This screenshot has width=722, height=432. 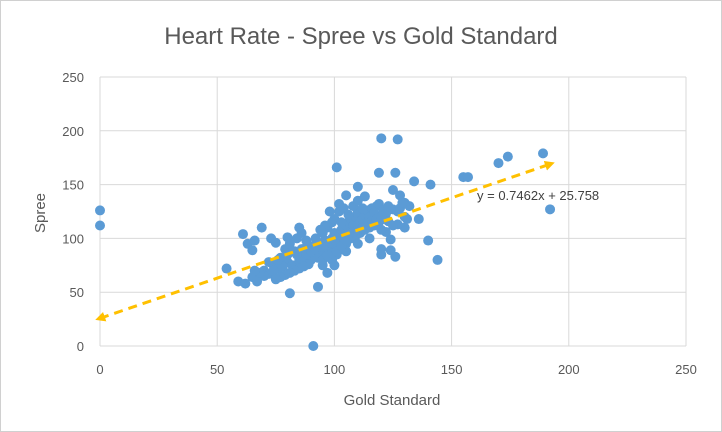 What do you see at coordinates (73, 185) in the screenshot?
I see `y-tick-label: 150` at bounding box center [73, 185].